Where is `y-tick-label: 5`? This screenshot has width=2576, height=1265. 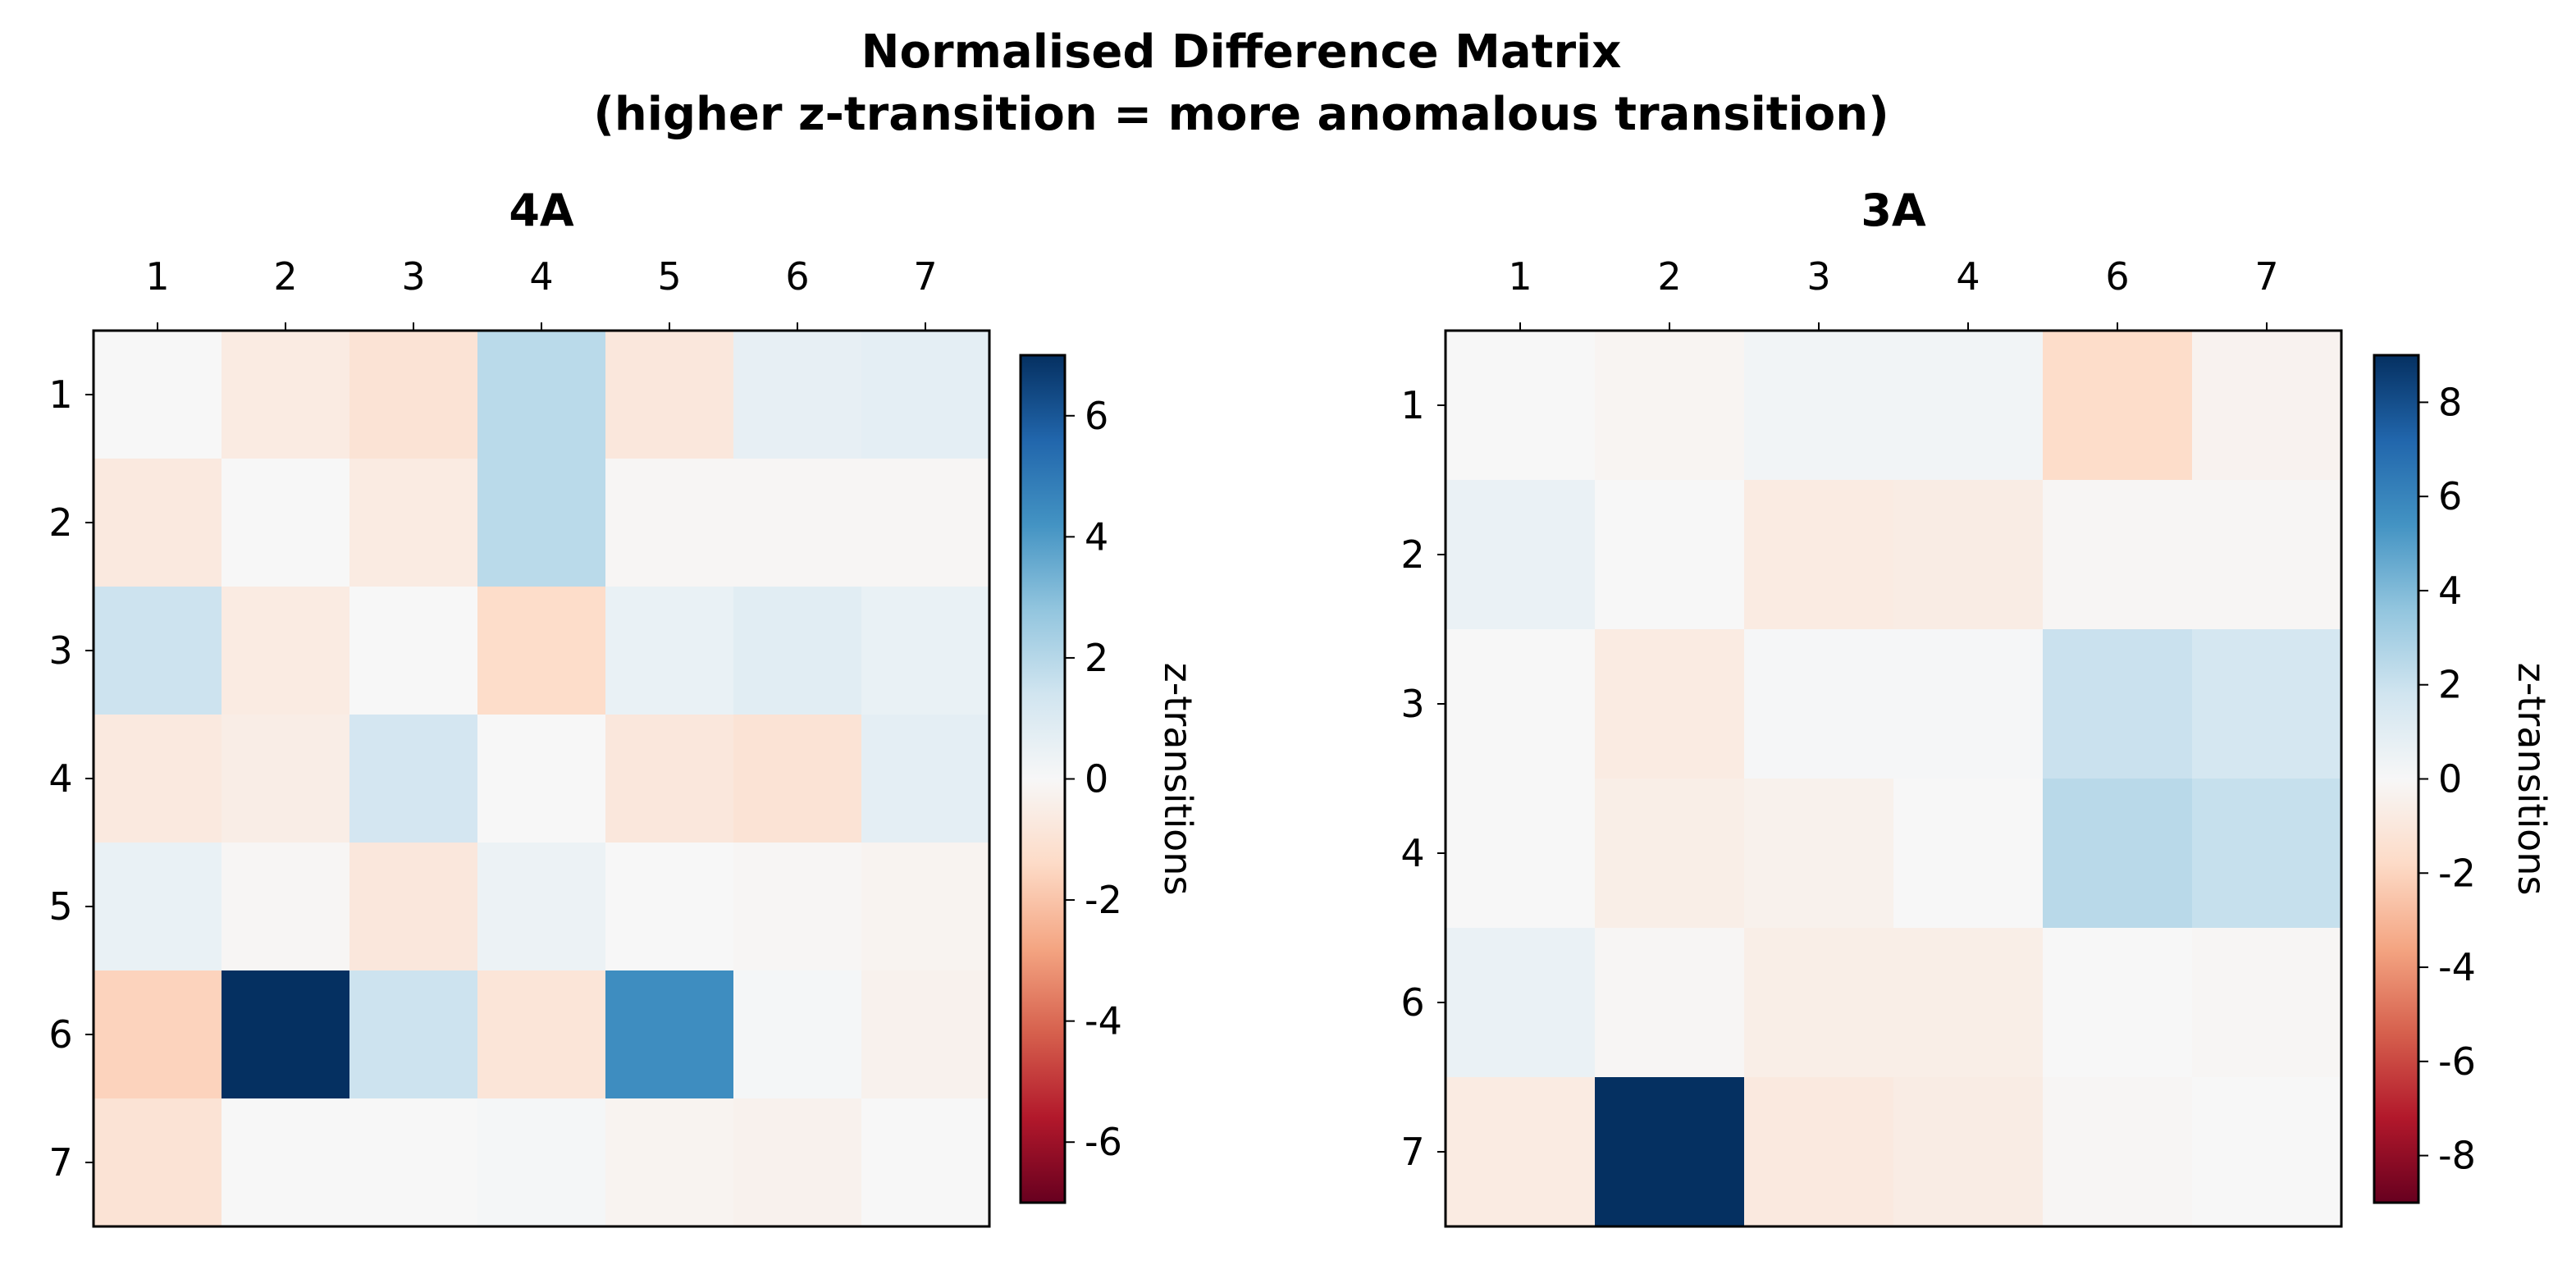
y-tick-label: 5 is located at coordinates (60, 906).